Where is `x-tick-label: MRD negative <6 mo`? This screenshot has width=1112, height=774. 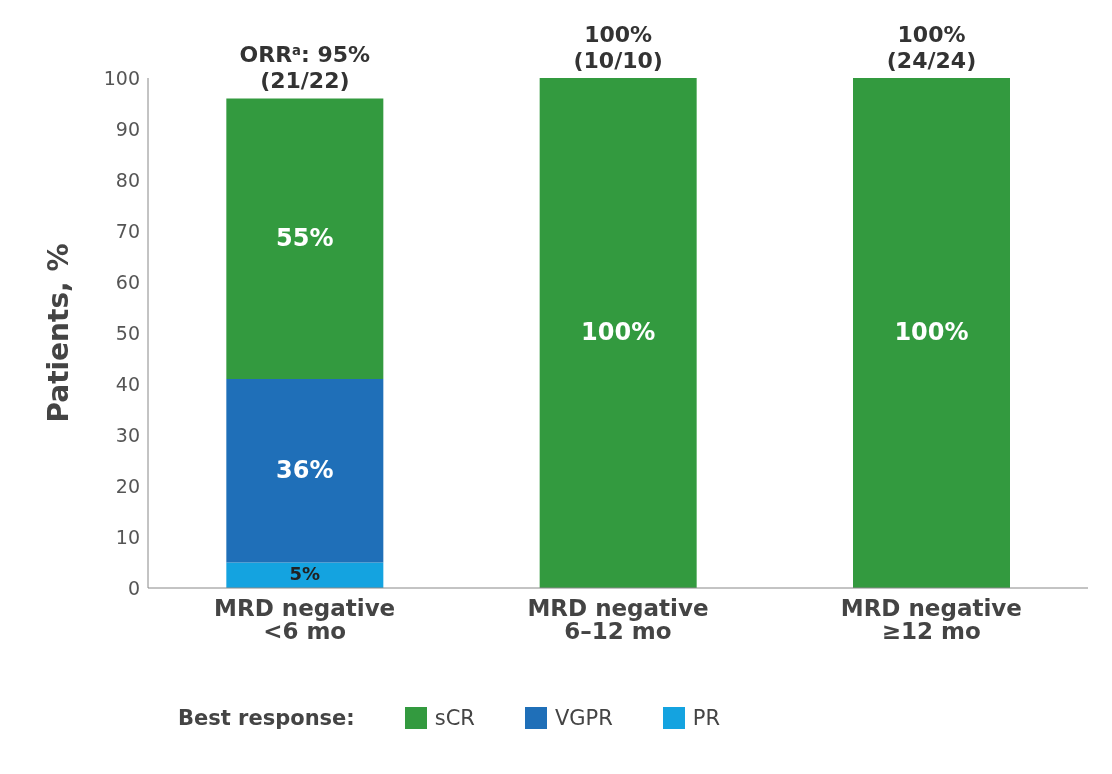 x-tick-label: MRD negative <6 mo is located at coordinates (305, 620).